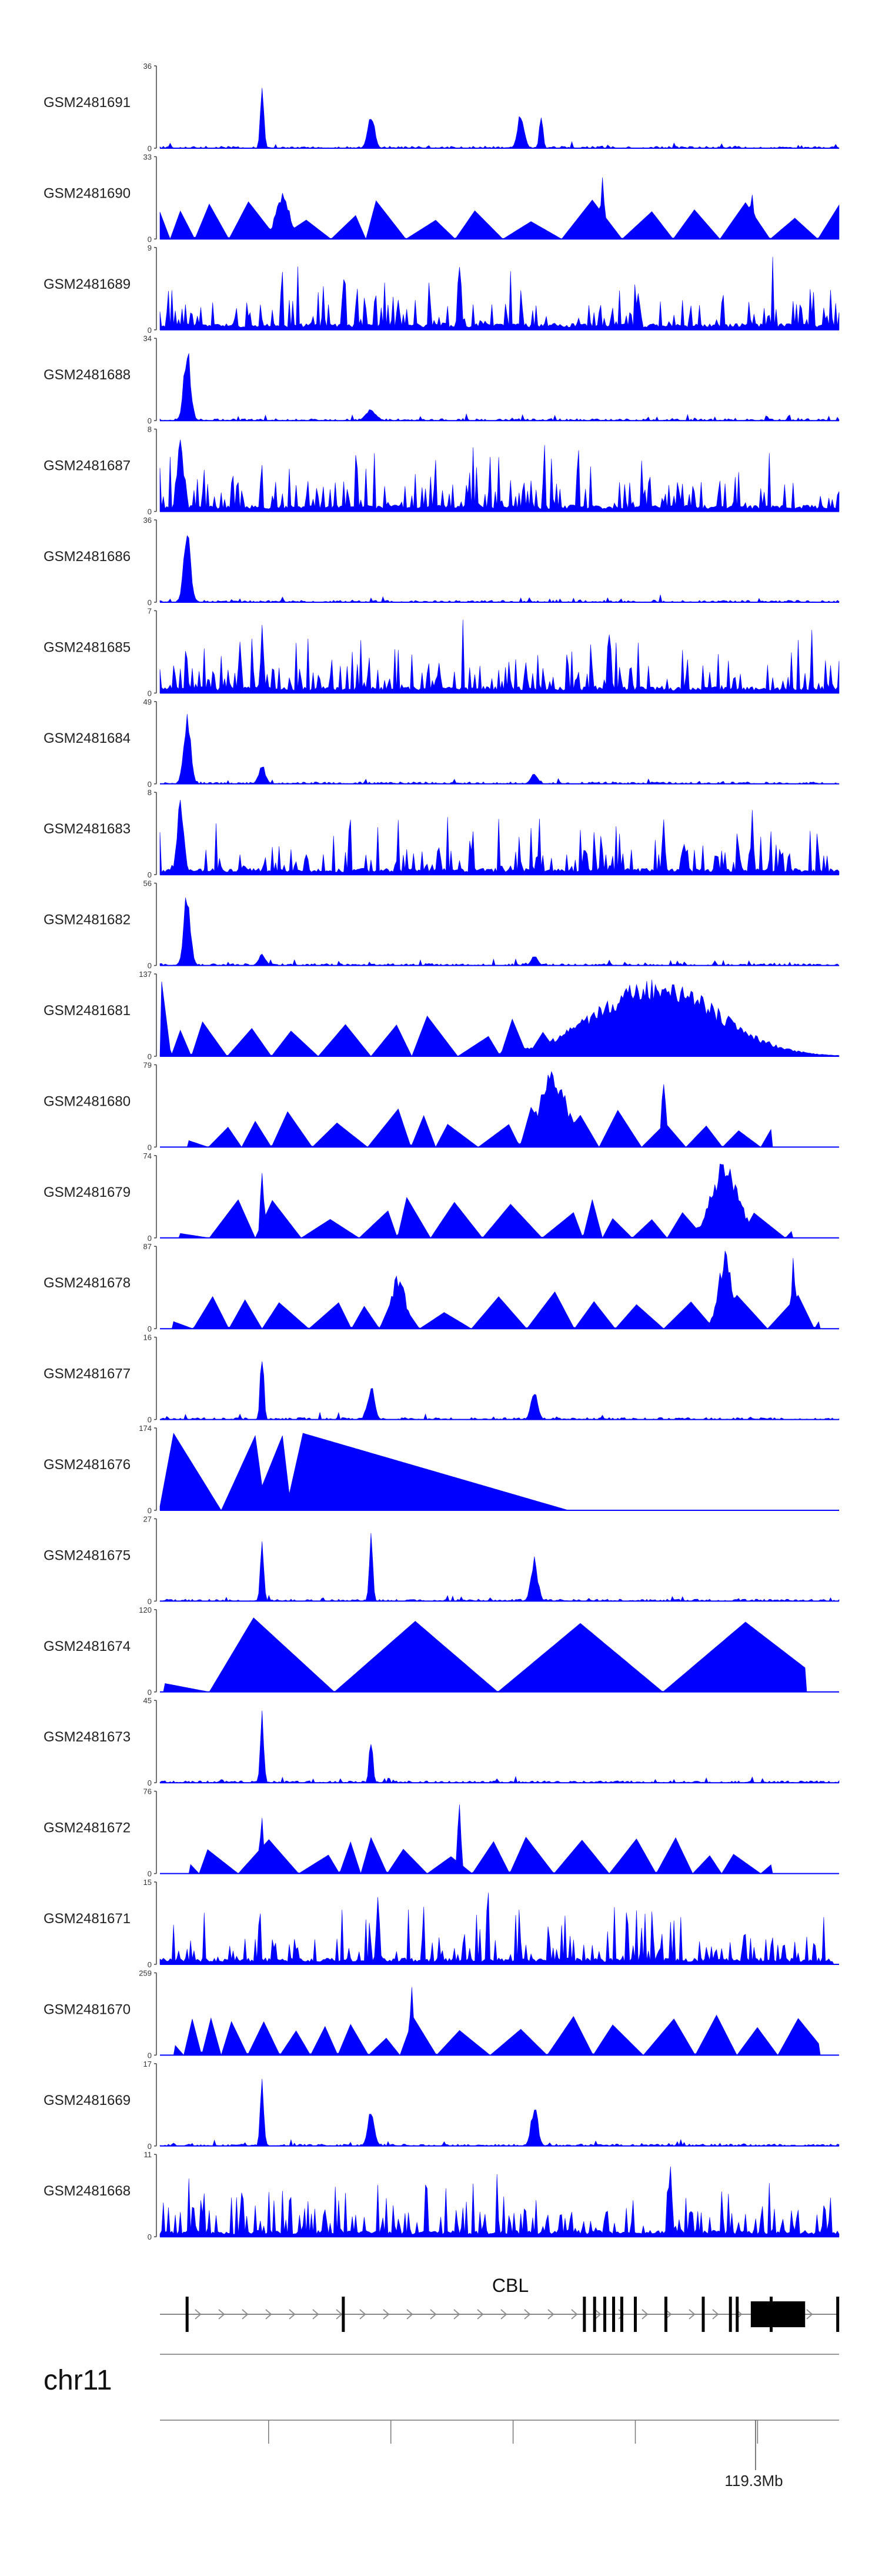 The height and width of the screenshot is (2576, 882). I want to click on y-tick-max-label: 74, so click(147, 1156).